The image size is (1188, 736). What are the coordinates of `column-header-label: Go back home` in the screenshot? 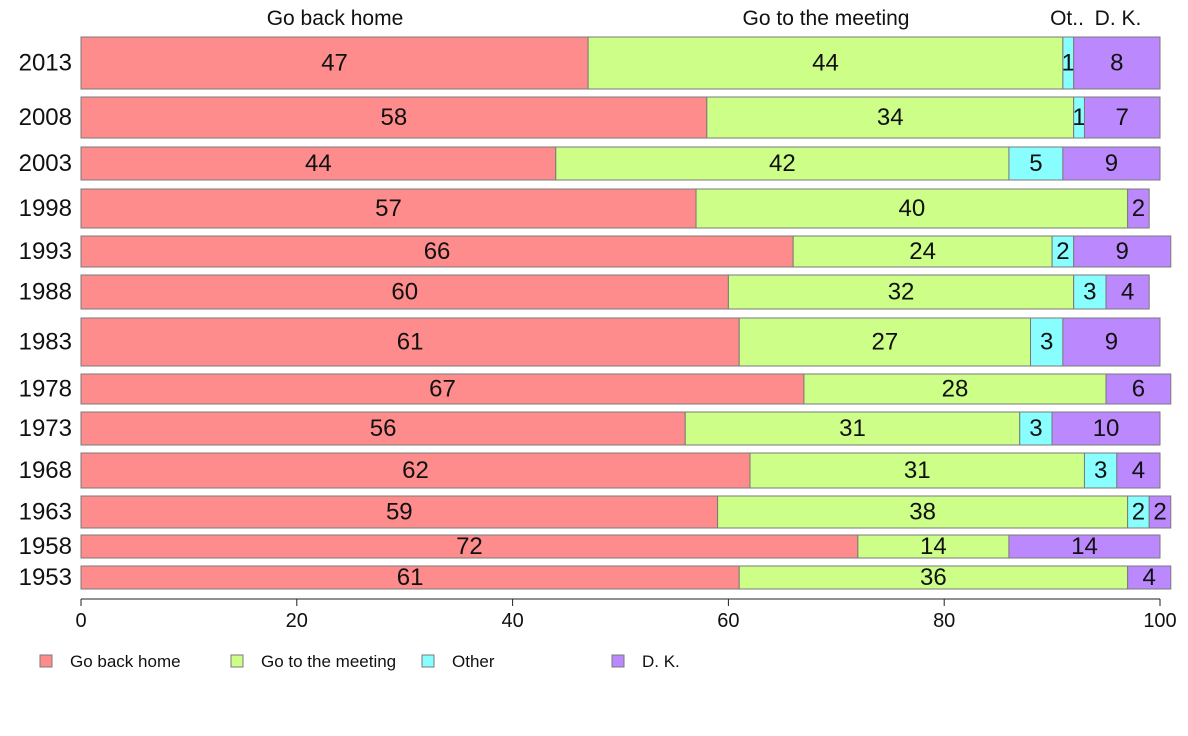 It's located at (335, 18).